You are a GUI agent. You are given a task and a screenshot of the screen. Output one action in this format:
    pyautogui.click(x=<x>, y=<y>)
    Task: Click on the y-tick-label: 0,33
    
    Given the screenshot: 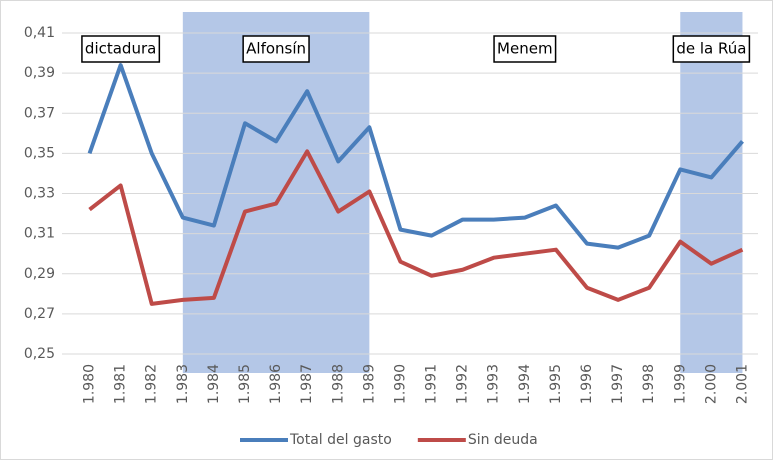 What is the action you would take?
    pyautogui.click(x=39, y=194)
    